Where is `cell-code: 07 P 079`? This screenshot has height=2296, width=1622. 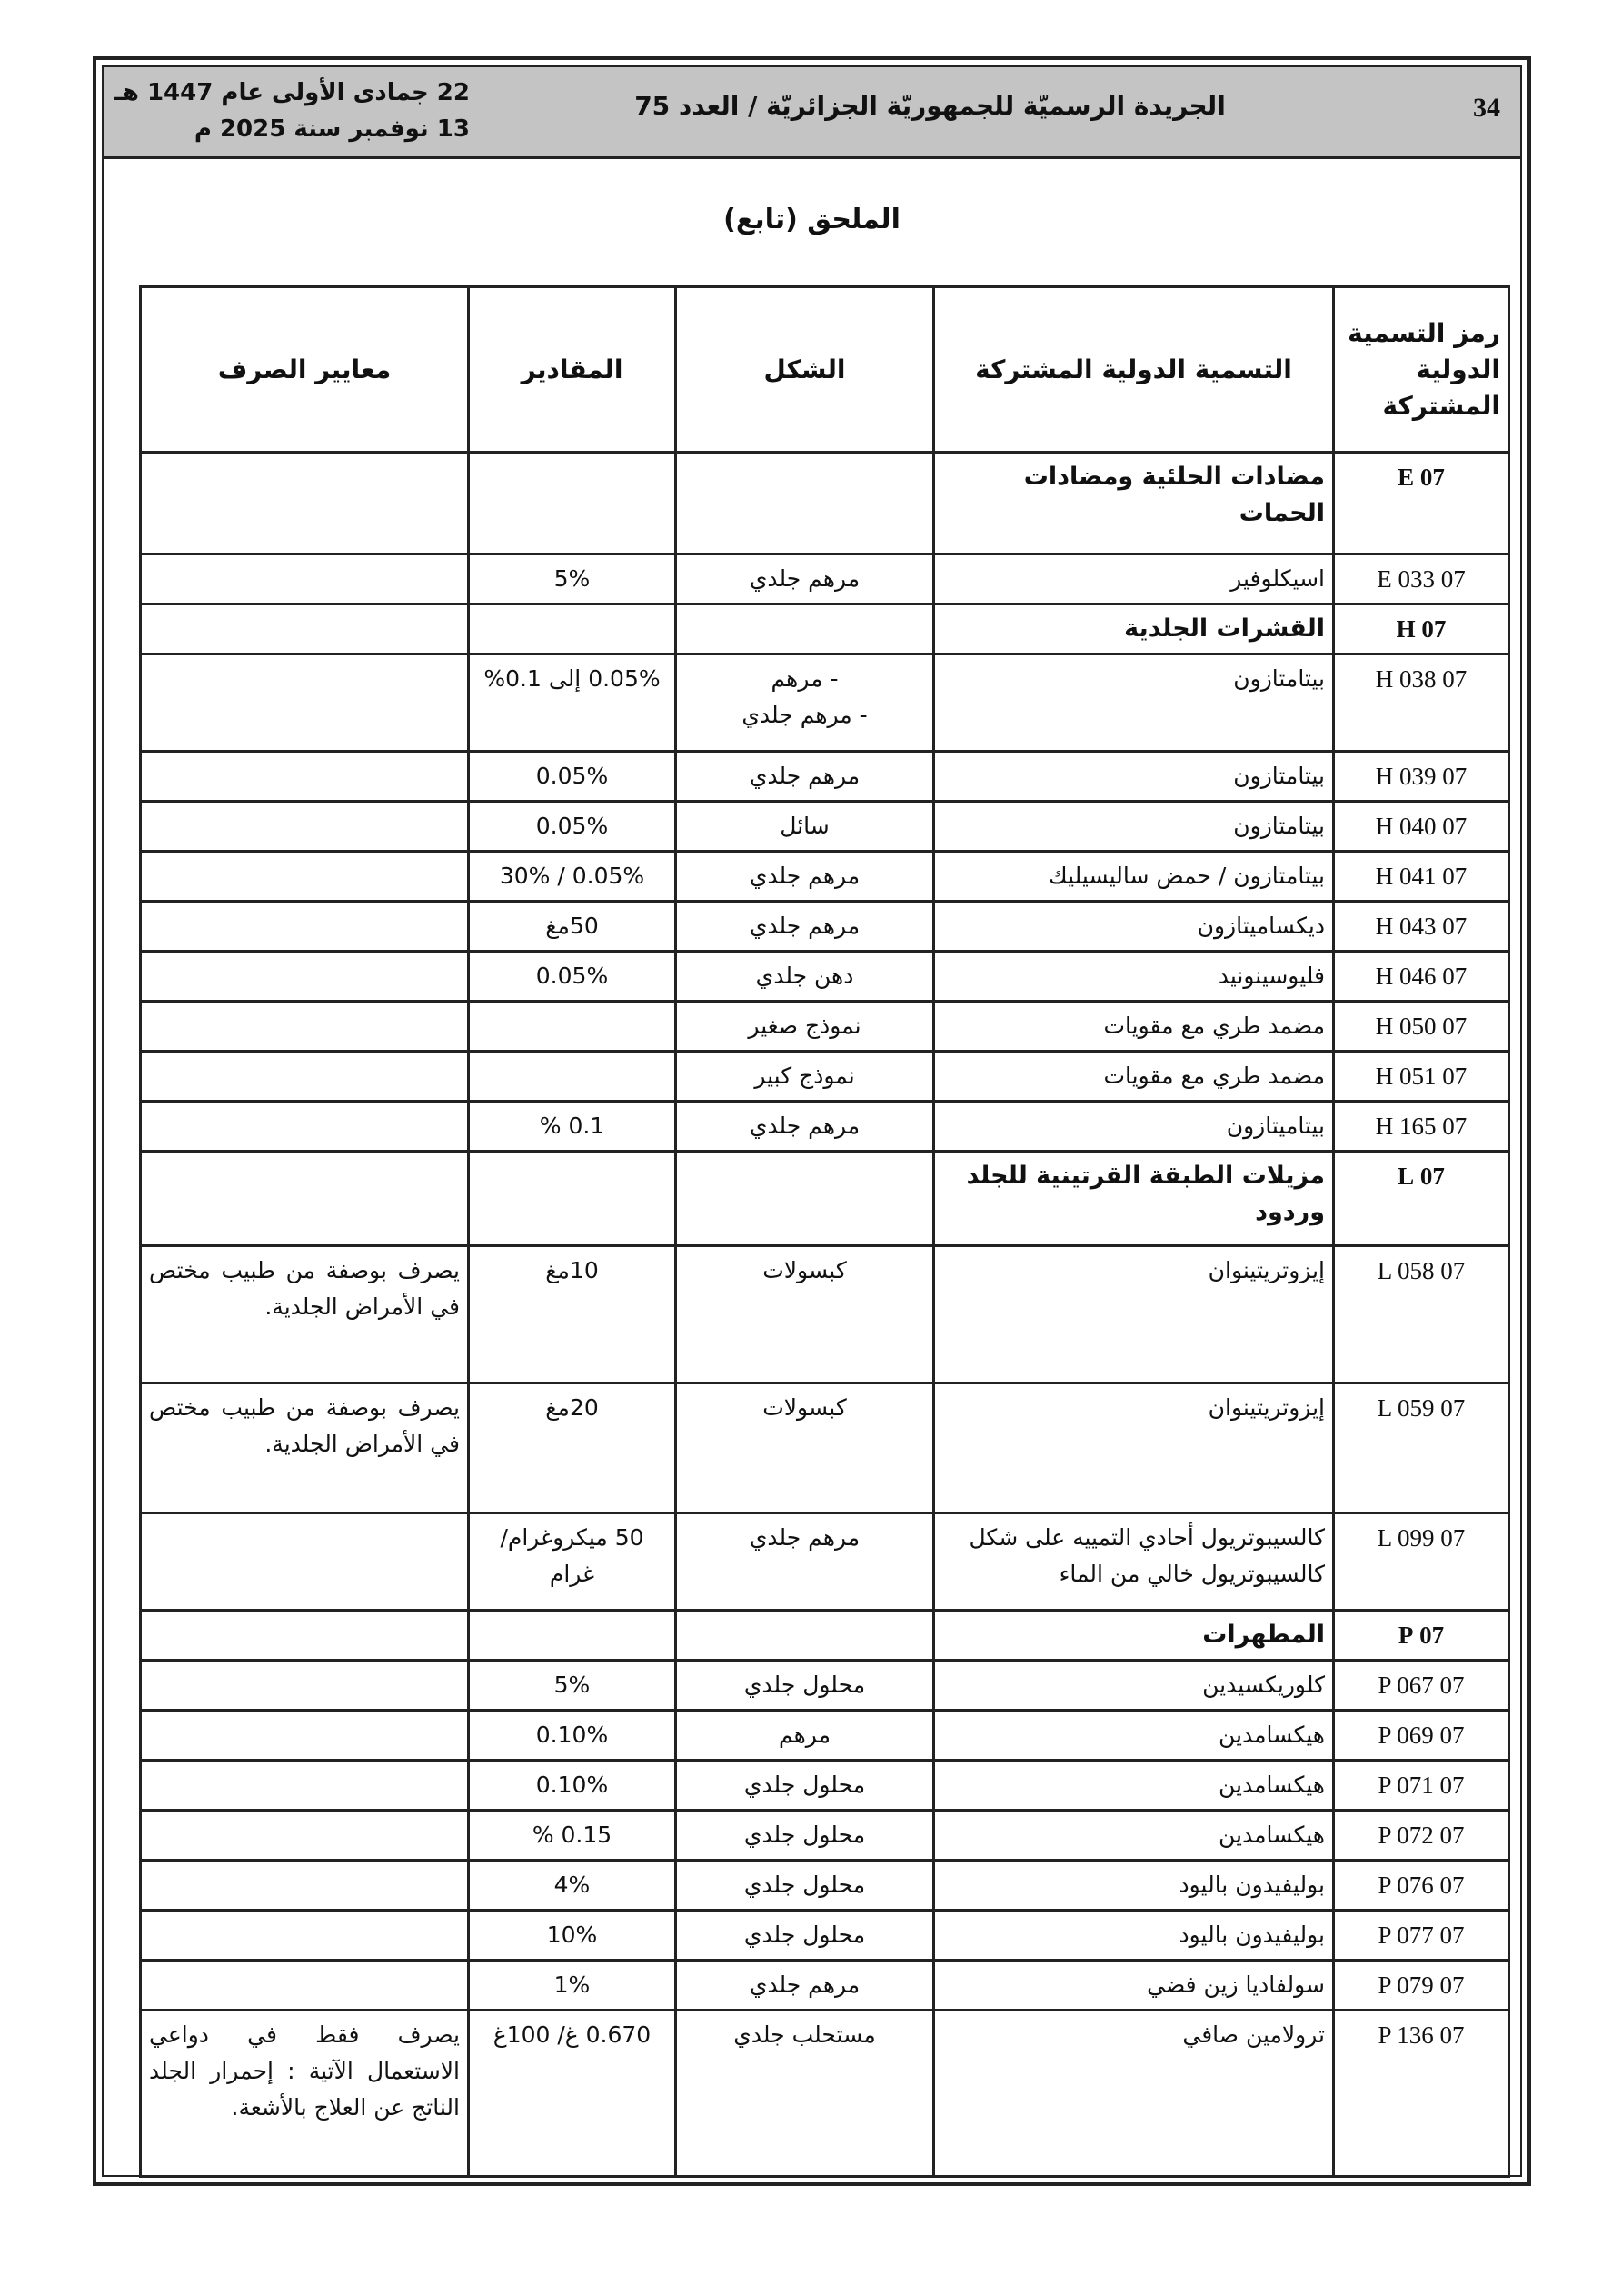 cell-code: 07 P 079 is located at coordinates (1421, 1985).